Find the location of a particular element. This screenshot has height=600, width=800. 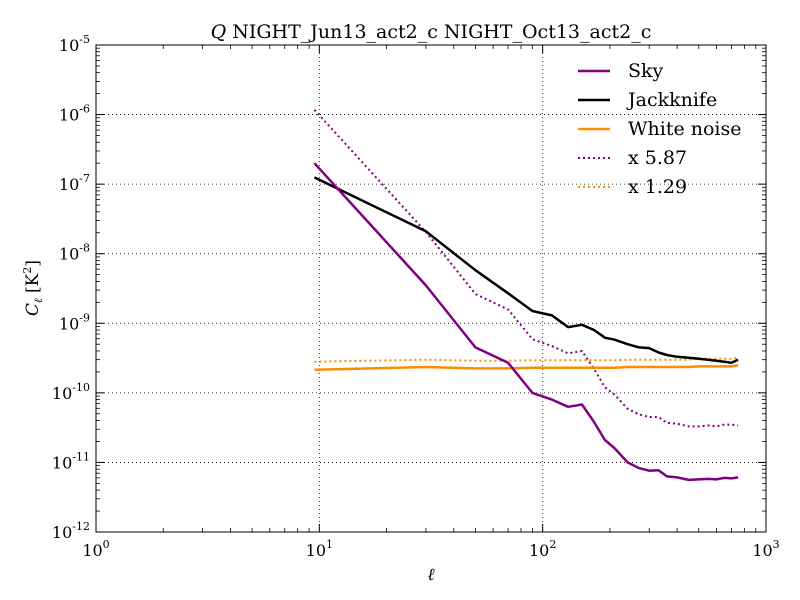

x-tick-label-exponent: 3 is located at coordinates (776, 544).